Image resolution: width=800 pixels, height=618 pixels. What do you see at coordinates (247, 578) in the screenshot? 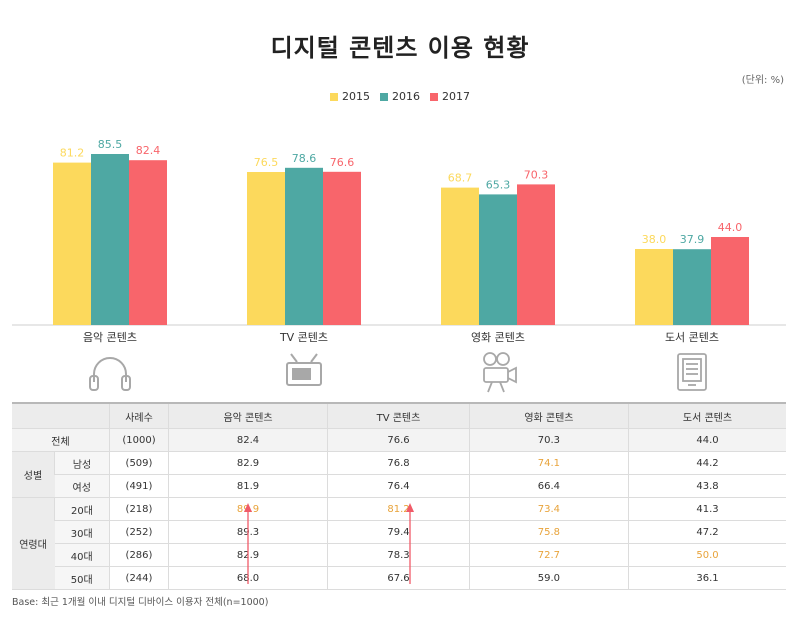
I see `table-cell: 68.0` at bounding box center [247, 578].